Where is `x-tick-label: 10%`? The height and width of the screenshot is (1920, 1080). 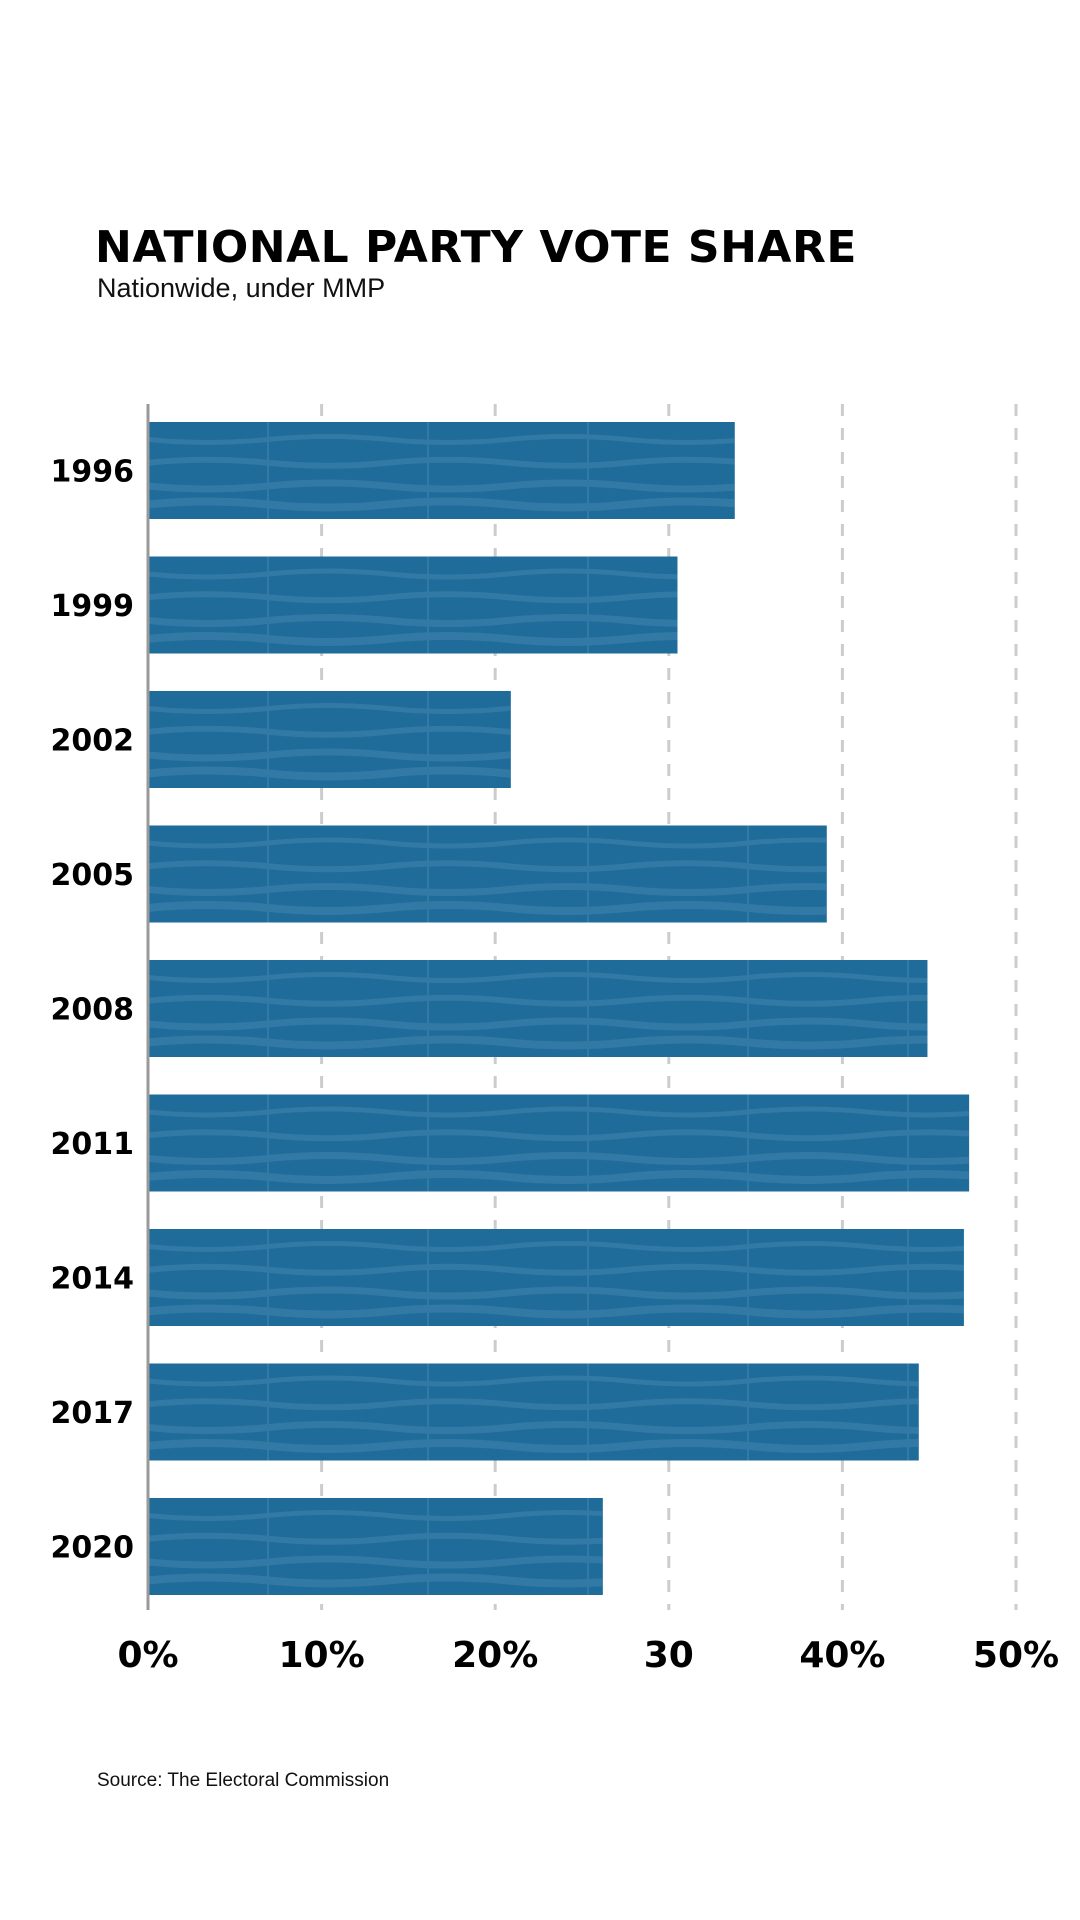
x-tick-label: 10% is located at coordinates (322, 1655).